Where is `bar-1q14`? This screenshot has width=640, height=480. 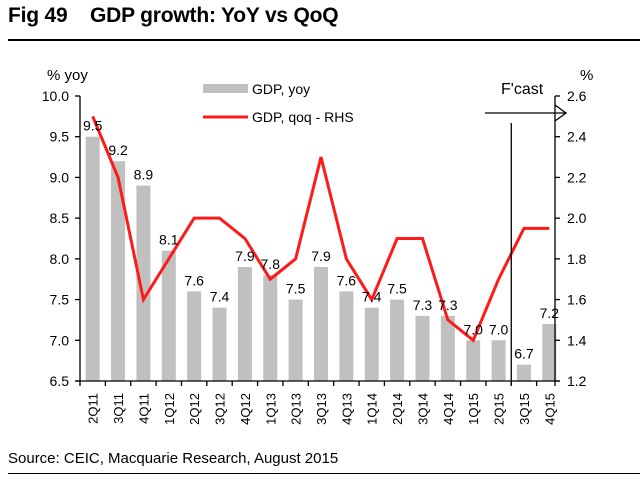
bar-1q14 is located at coordinates (371, 344).